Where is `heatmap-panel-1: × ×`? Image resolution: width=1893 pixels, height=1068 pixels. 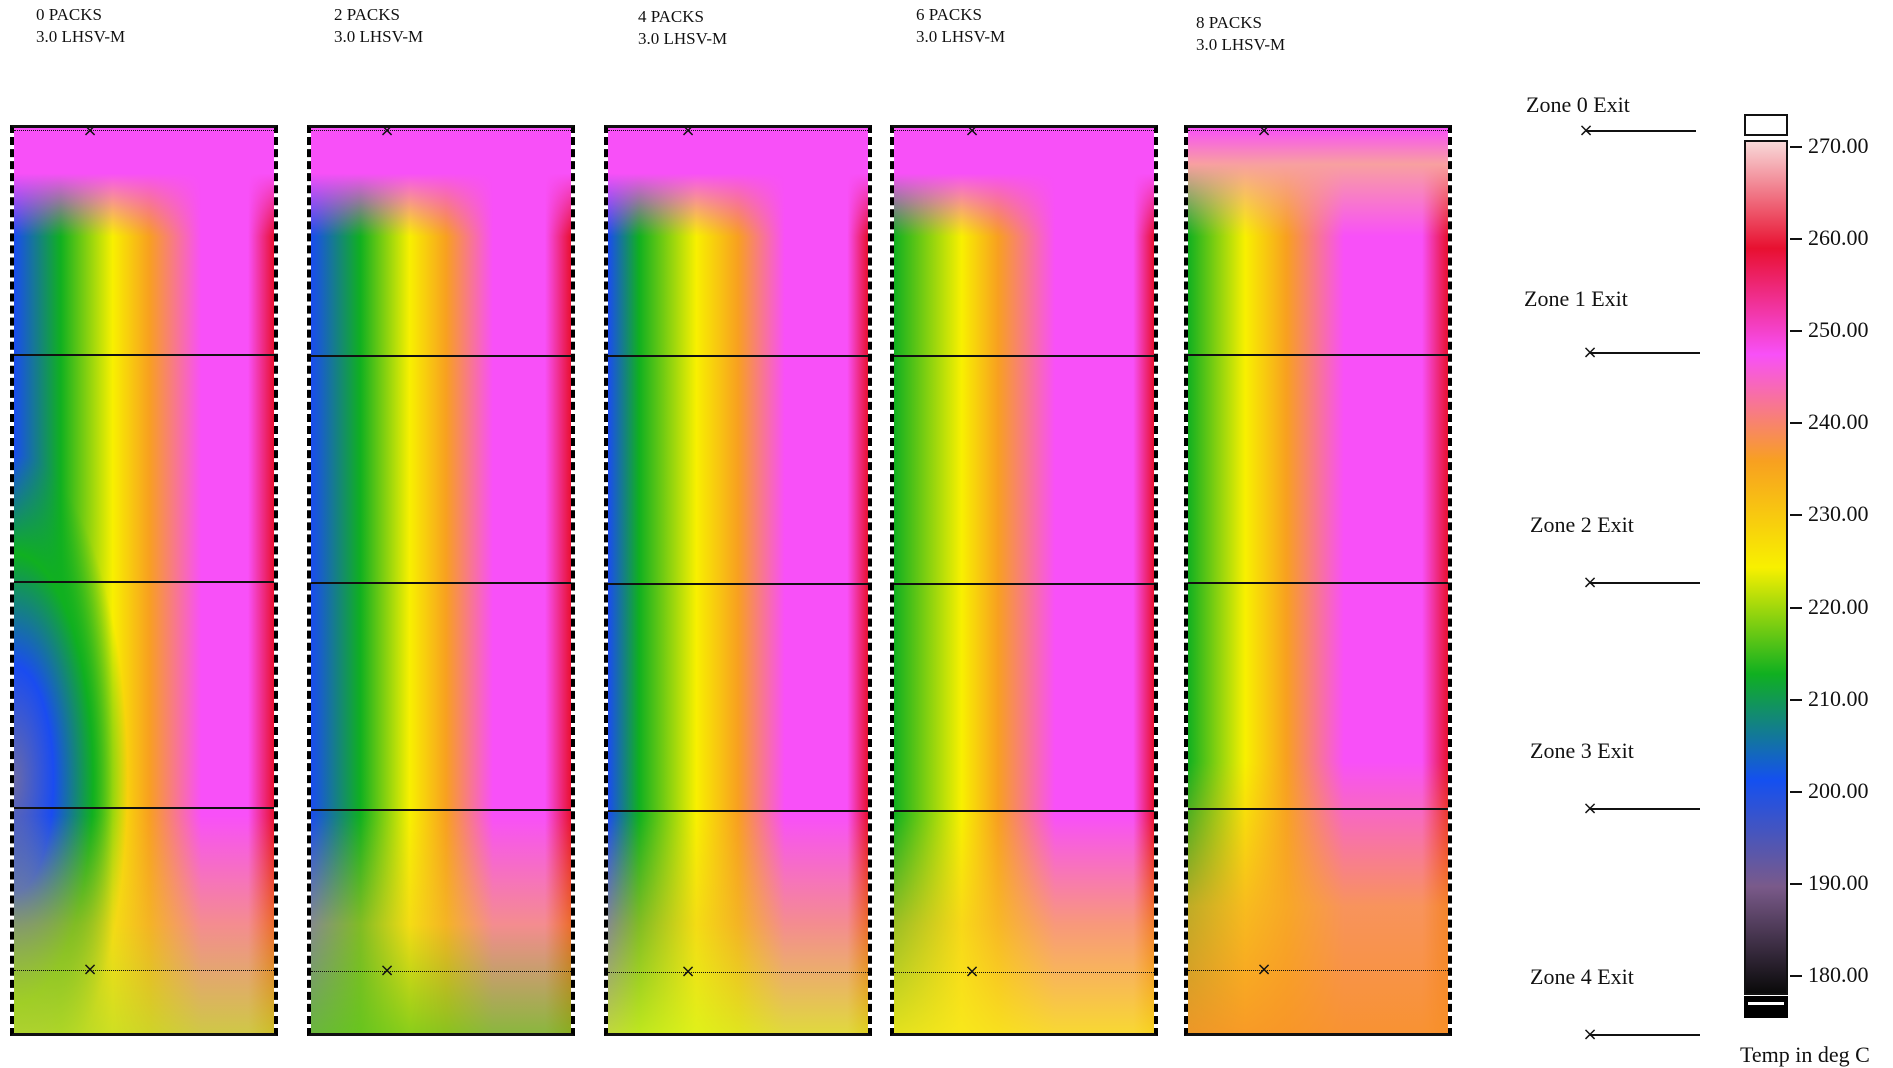
heatmap-panel-1: × × is located at coordinates (441, 580).